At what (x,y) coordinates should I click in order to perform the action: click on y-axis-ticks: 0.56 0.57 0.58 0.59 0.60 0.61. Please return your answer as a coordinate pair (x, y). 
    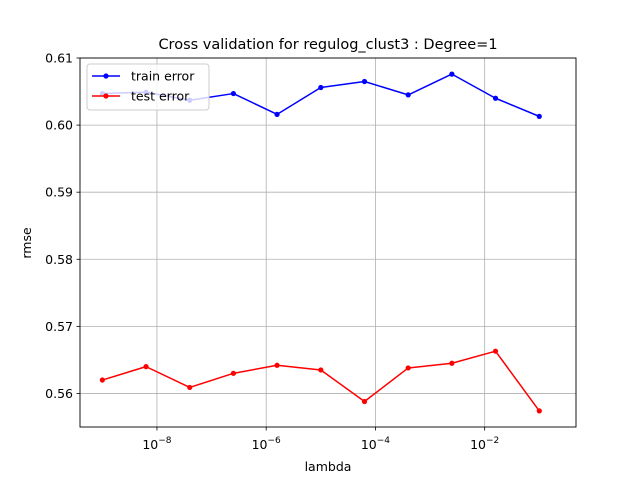
    Looking at the image, I should click on (62, 226).